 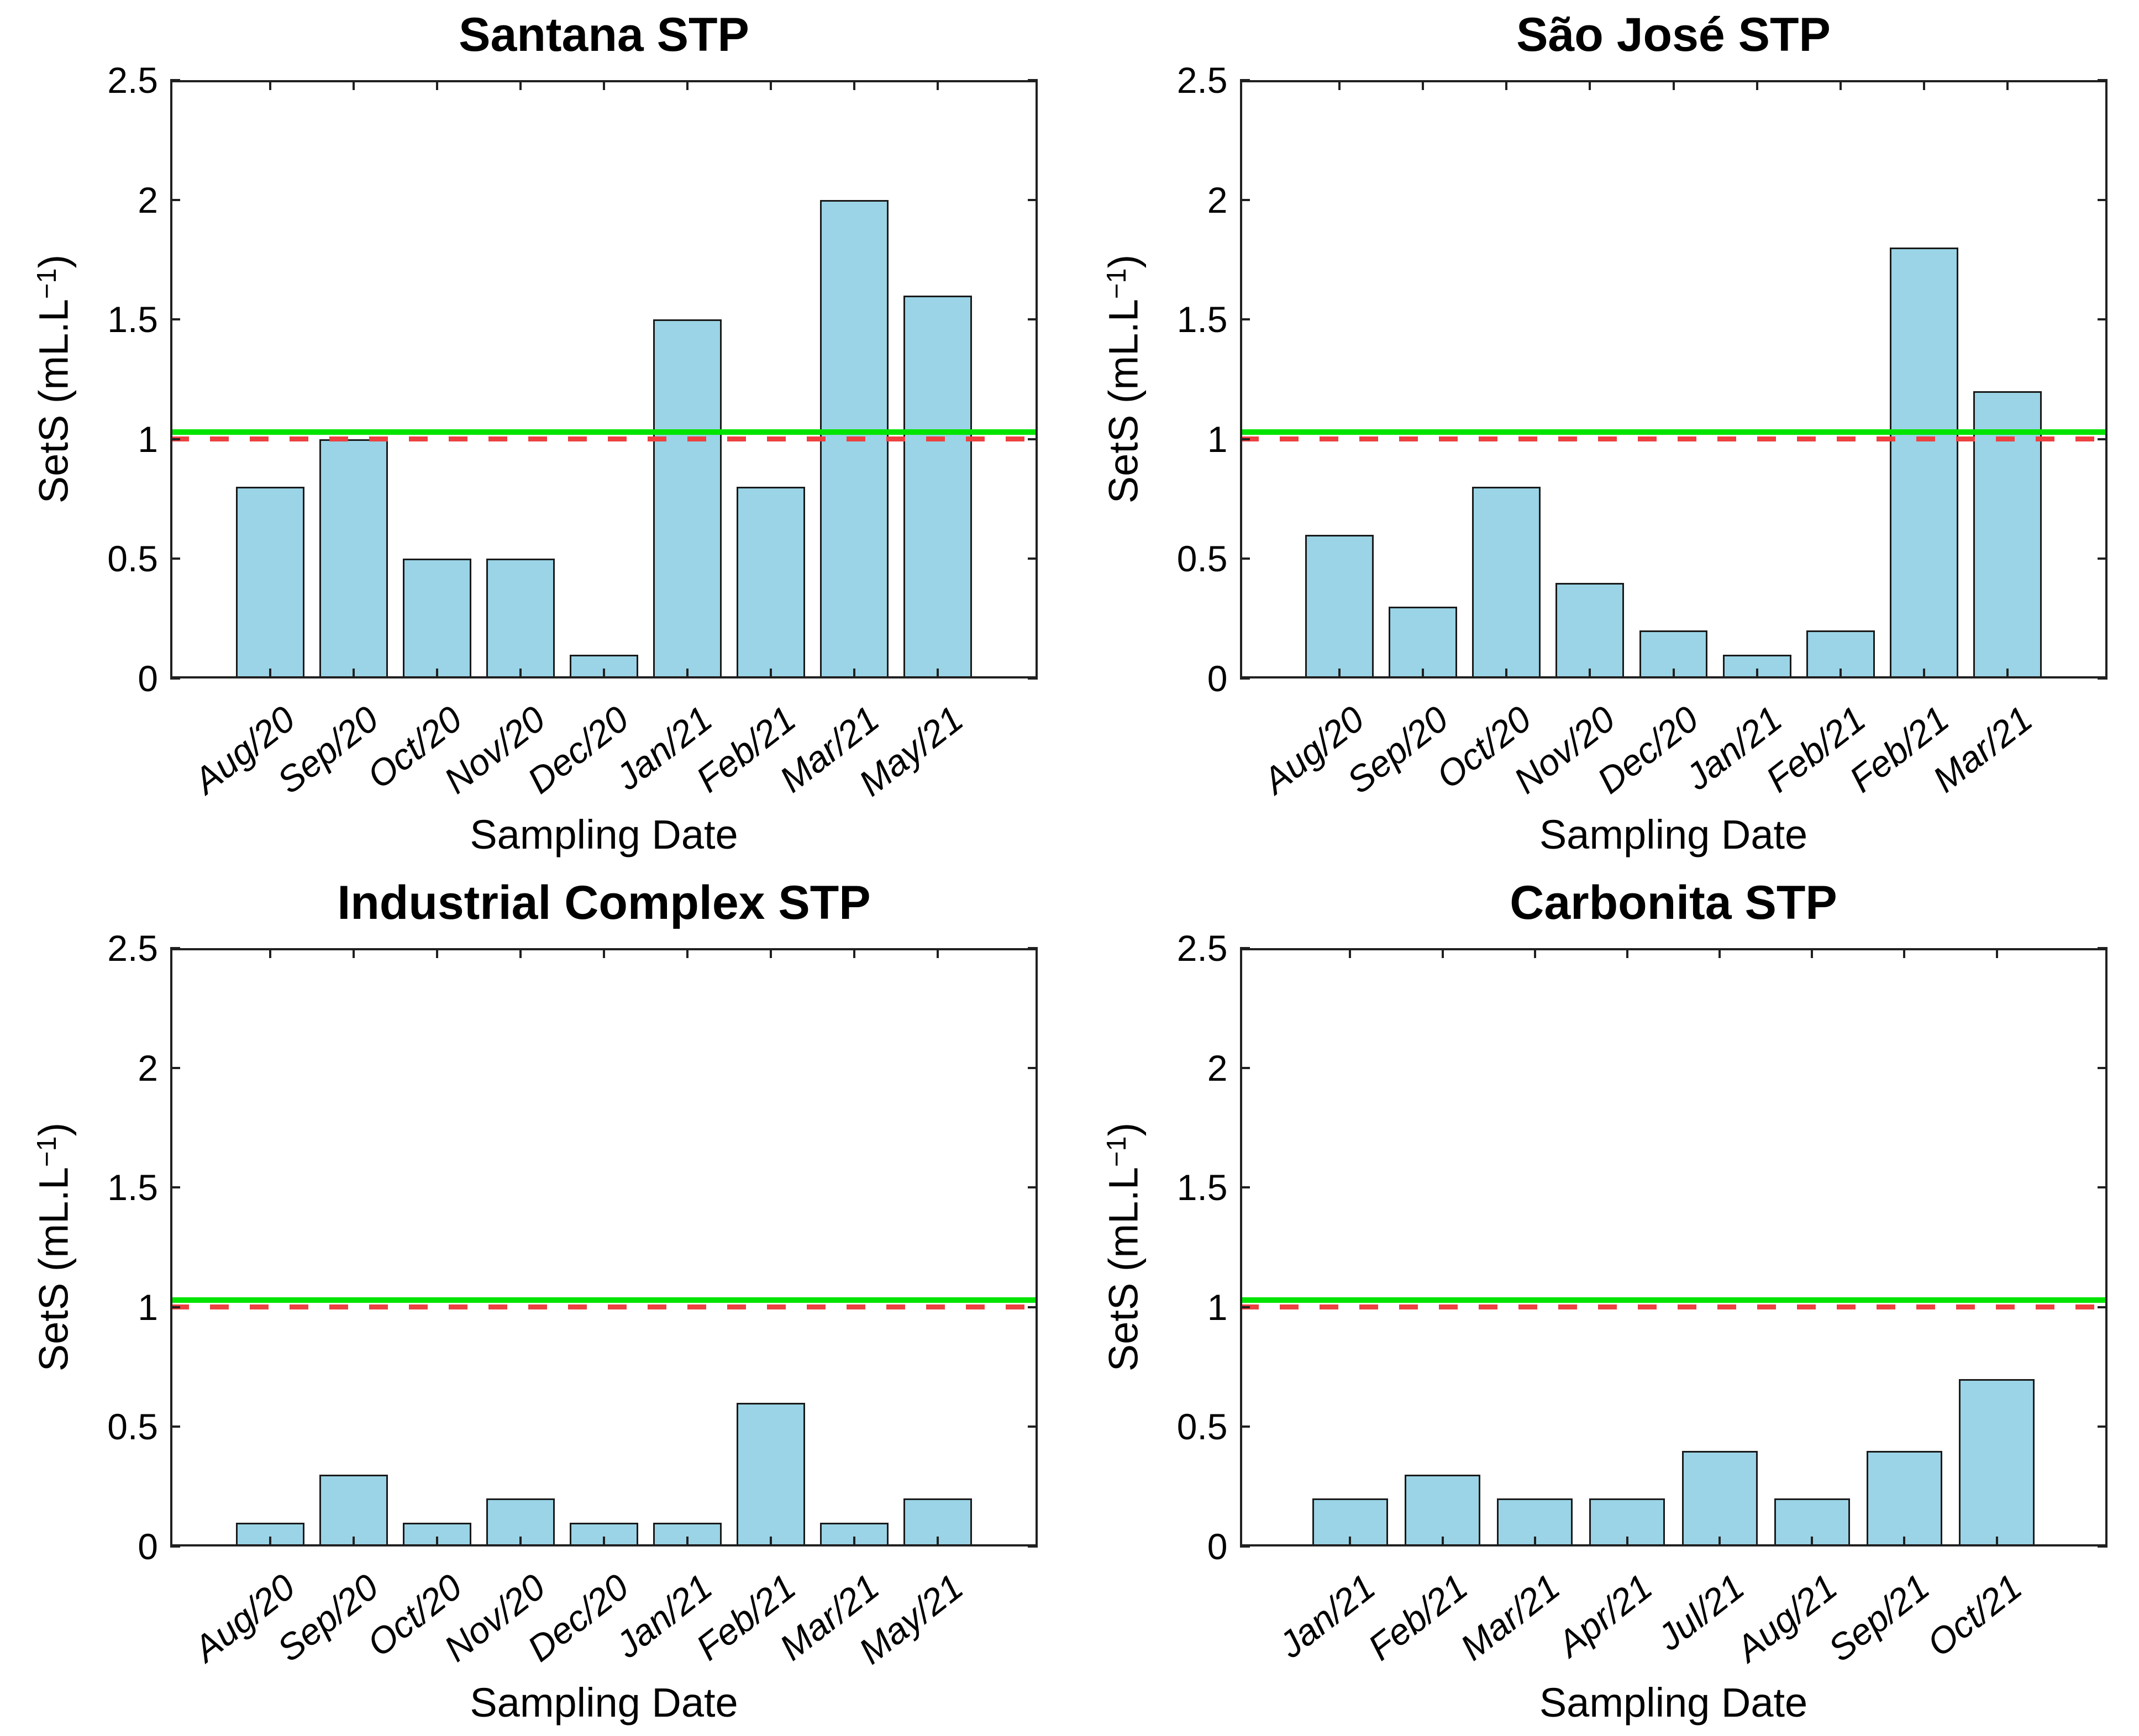 What do you see at coordinates (604, 902) in the screenshot?
I see `chart-title: Industrial Complex STP` at bounding box center [604, 902].